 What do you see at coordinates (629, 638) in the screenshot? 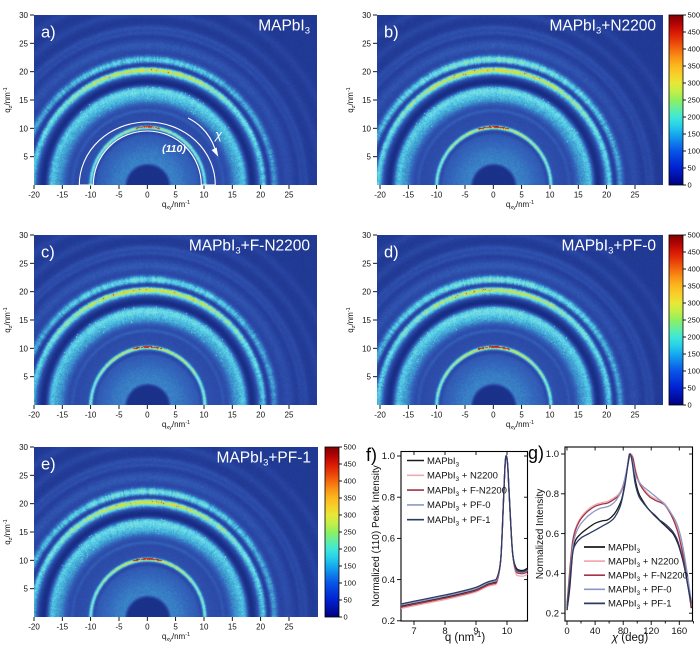
I see `svg-text: χ (deg)` at bounding box center [629, 638].